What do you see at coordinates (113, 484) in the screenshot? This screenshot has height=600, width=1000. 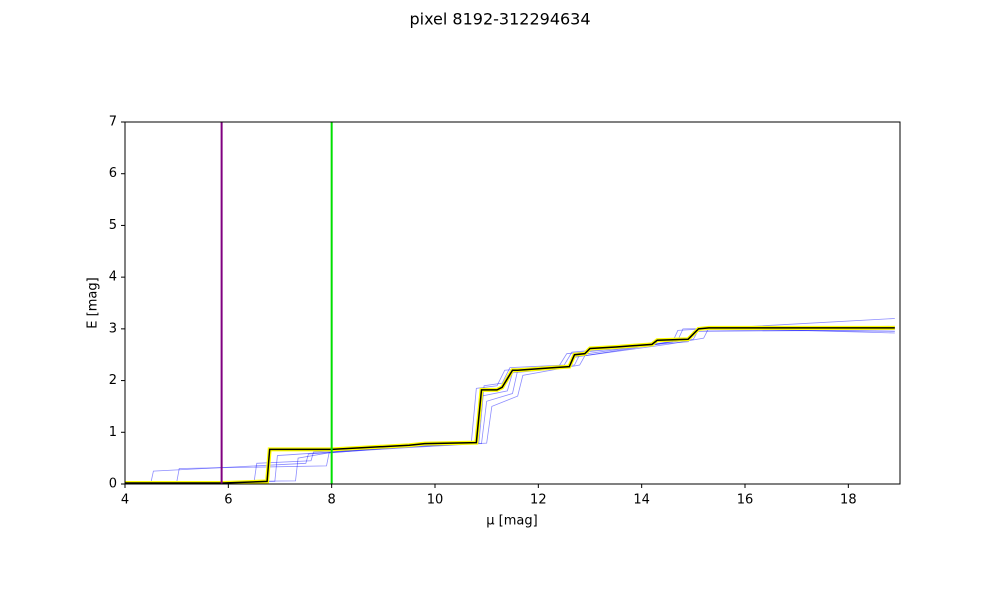 I see `y-tick-label: 0` at bounding box center [113, 484].